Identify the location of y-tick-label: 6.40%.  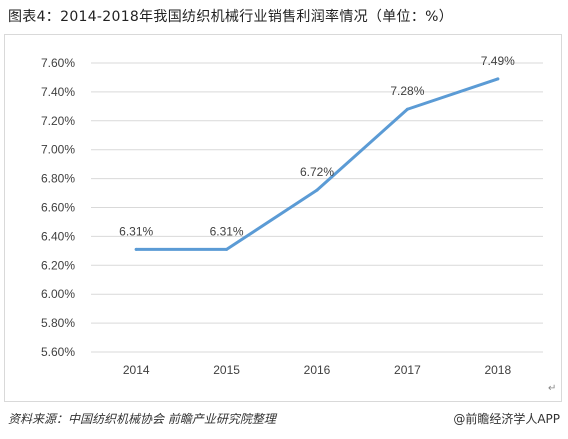
(58, 236).